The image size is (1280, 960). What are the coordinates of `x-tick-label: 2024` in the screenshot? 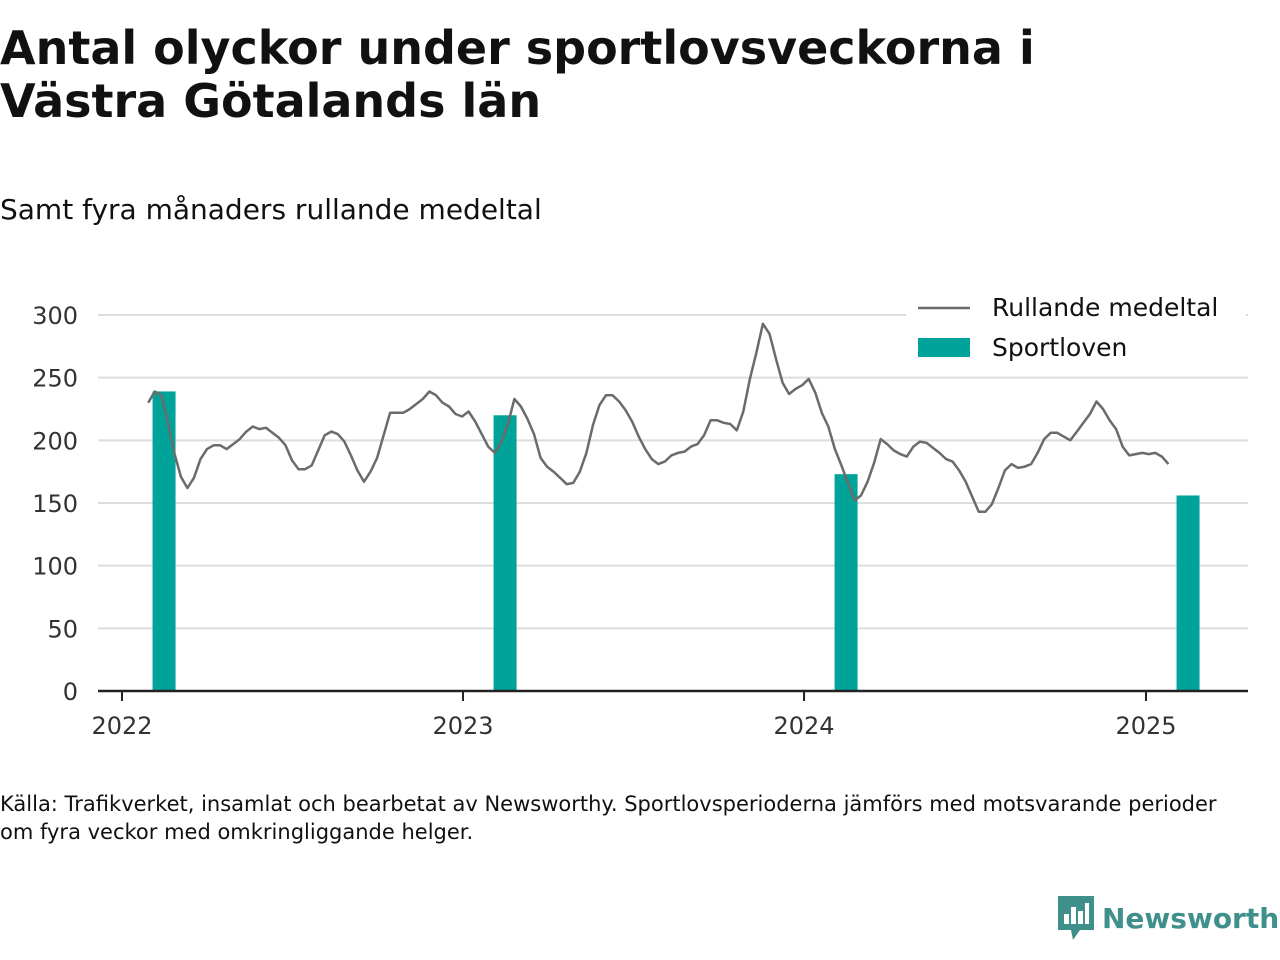 It's located at (804, 726).